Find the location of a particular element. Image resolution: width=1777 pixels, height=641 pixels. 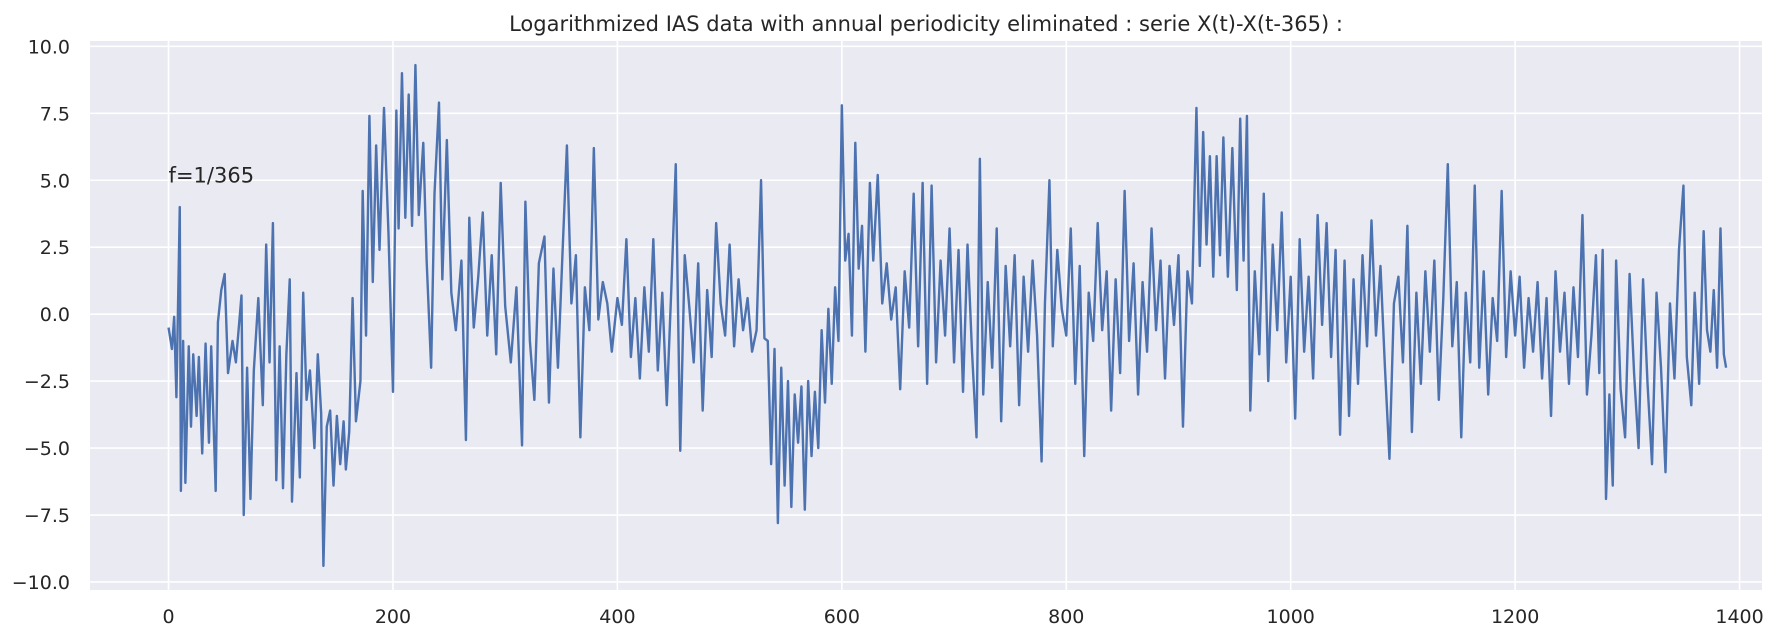

x-tick-label: 600 is located at coordinates (842, 617).